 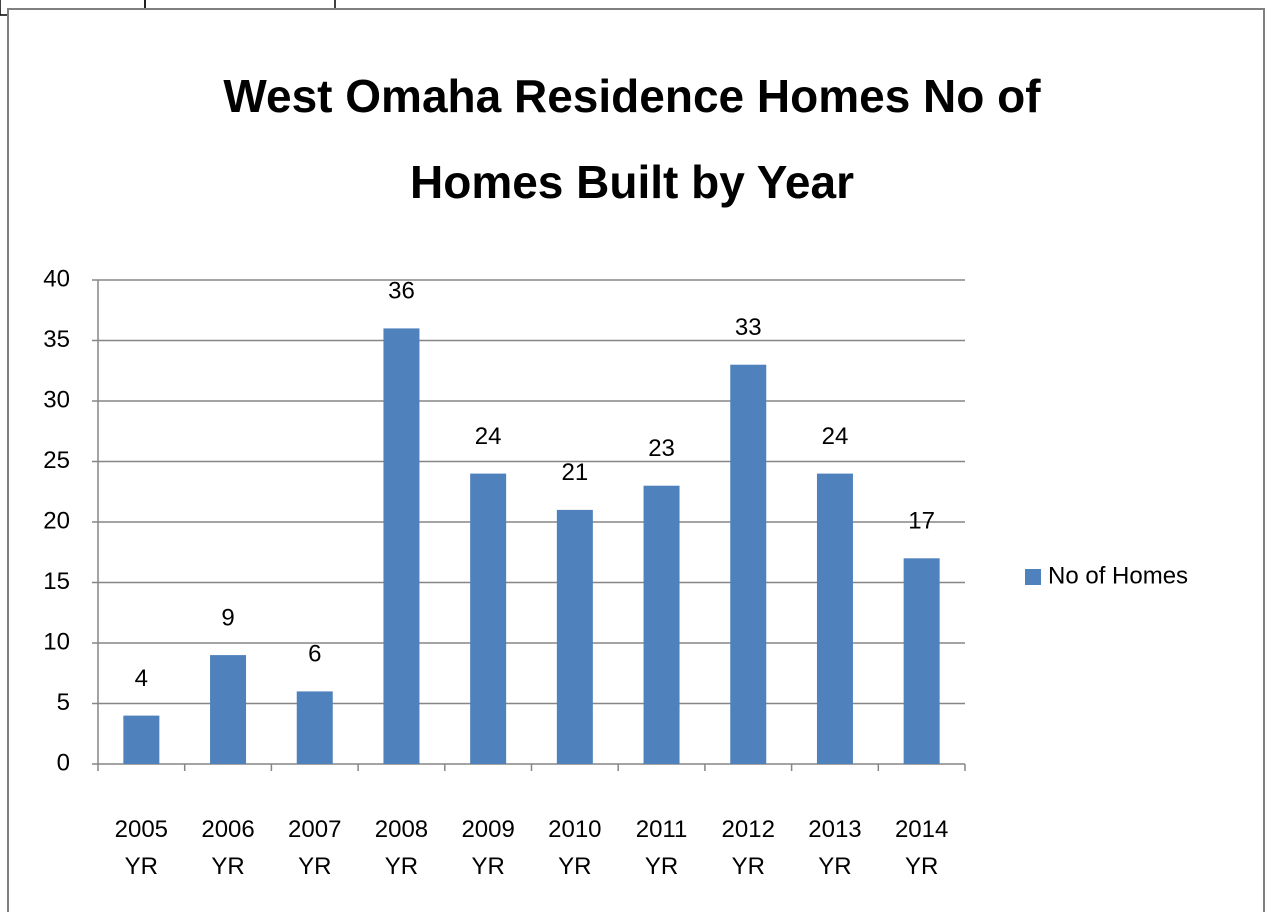 I want to click on y-tick-label: 10, so click(x=56, y=641).